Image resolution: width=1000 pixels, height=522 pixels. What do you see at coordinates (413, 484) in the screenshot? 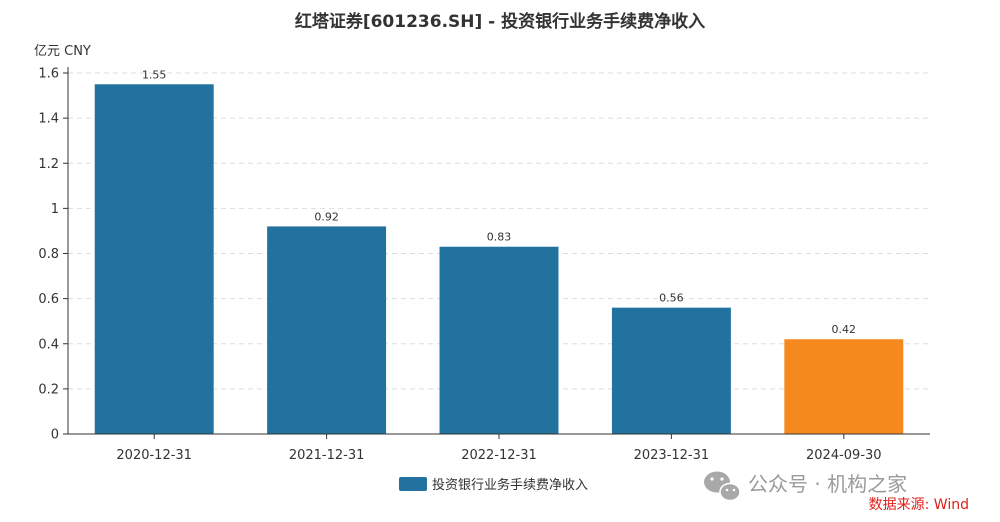
I see `legend-swatch` at bounding box center [413, 484].